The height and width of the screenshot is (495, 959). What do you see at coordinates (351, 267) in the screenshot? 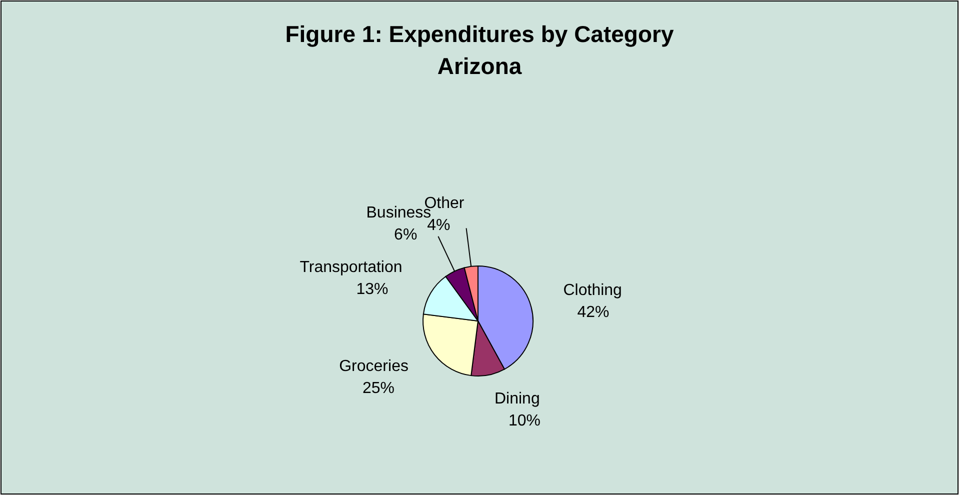
I see `slice-label: Transportation` at bounding box center [351, 267].